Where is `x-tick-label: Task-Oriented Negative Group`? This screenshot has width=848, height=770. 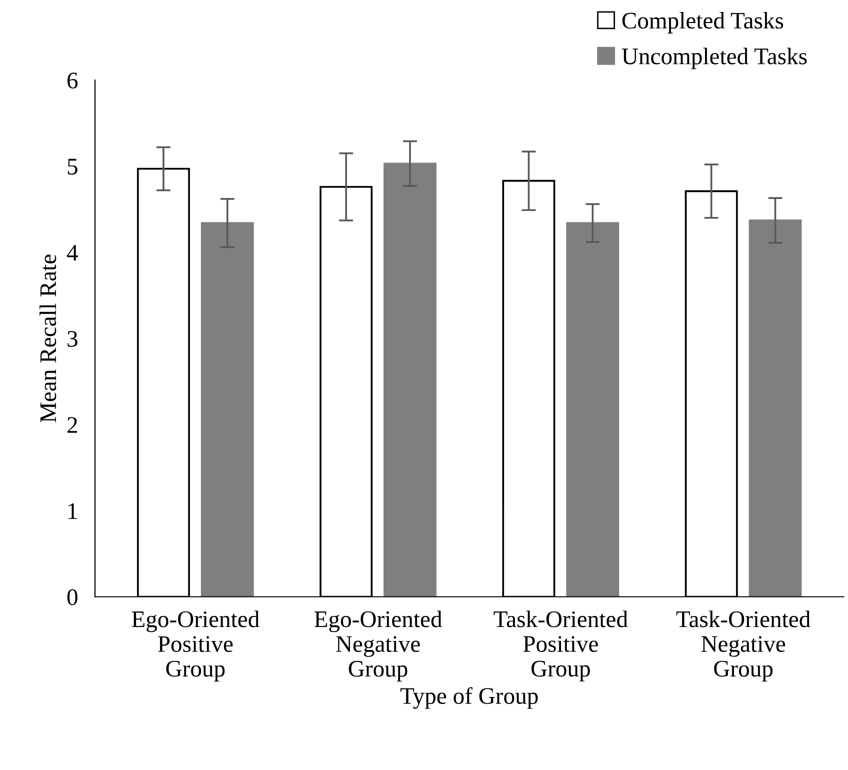
x-tick-label: Task-Oriented Negative Group is located at coordinates (743, 646).